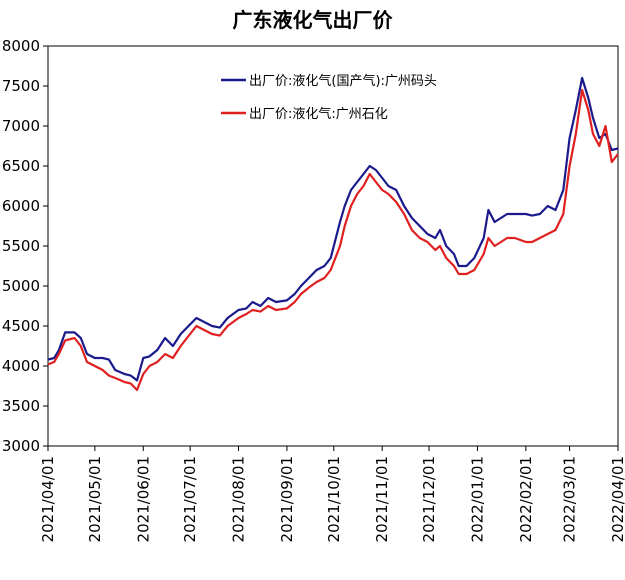 This screenshot has width=625, height=580. What do you see at coordinates (21, 86) in the screenshot?
I see `y-tick-label: 7500` at bounding box center [21, 86].